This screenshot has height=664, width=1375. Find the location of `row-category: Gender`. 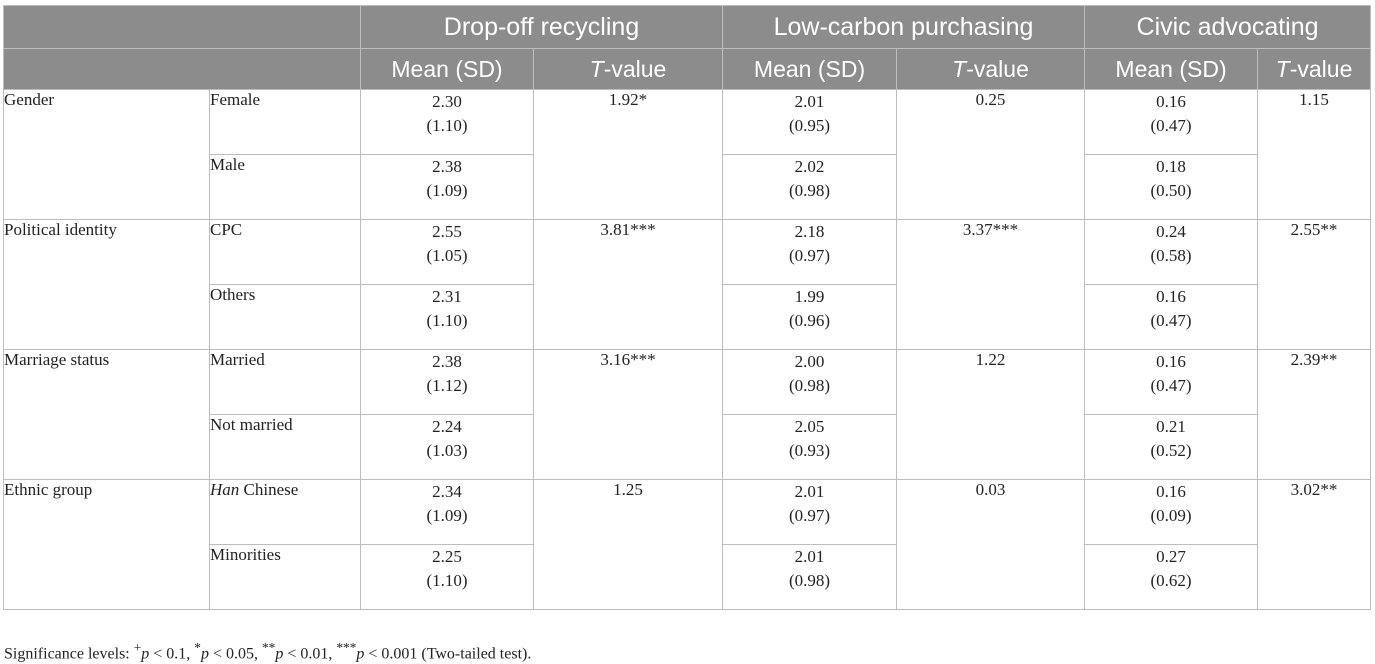

row-category: Gender is located at coordinates (106, 154).